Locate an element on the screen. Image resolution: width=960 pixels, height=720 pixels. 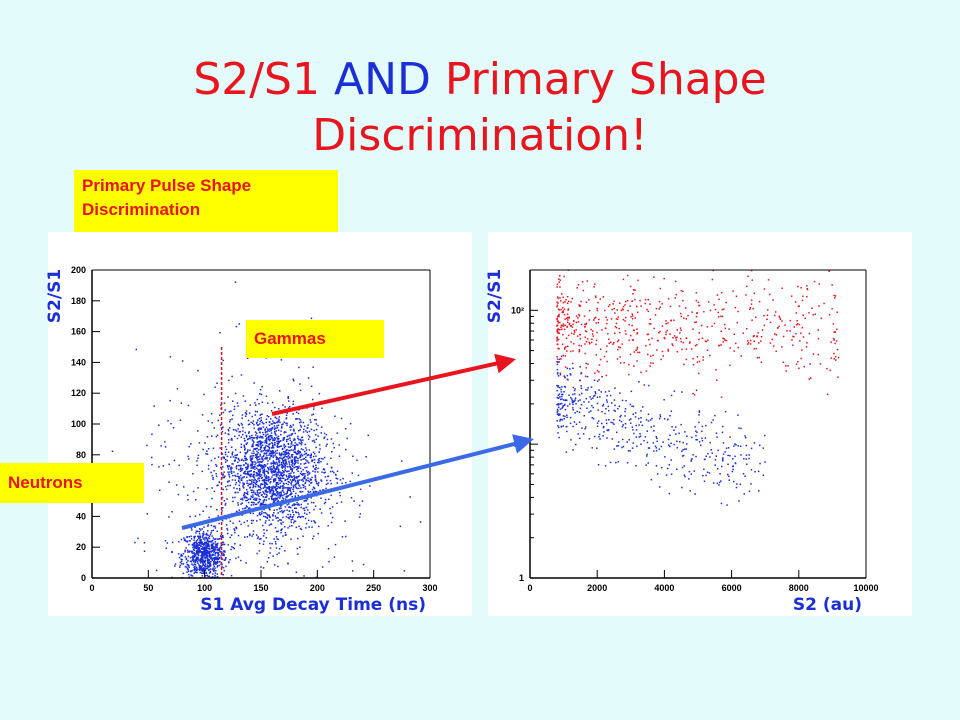
x-tick-label: 250 is located at coordinates (373, 588).